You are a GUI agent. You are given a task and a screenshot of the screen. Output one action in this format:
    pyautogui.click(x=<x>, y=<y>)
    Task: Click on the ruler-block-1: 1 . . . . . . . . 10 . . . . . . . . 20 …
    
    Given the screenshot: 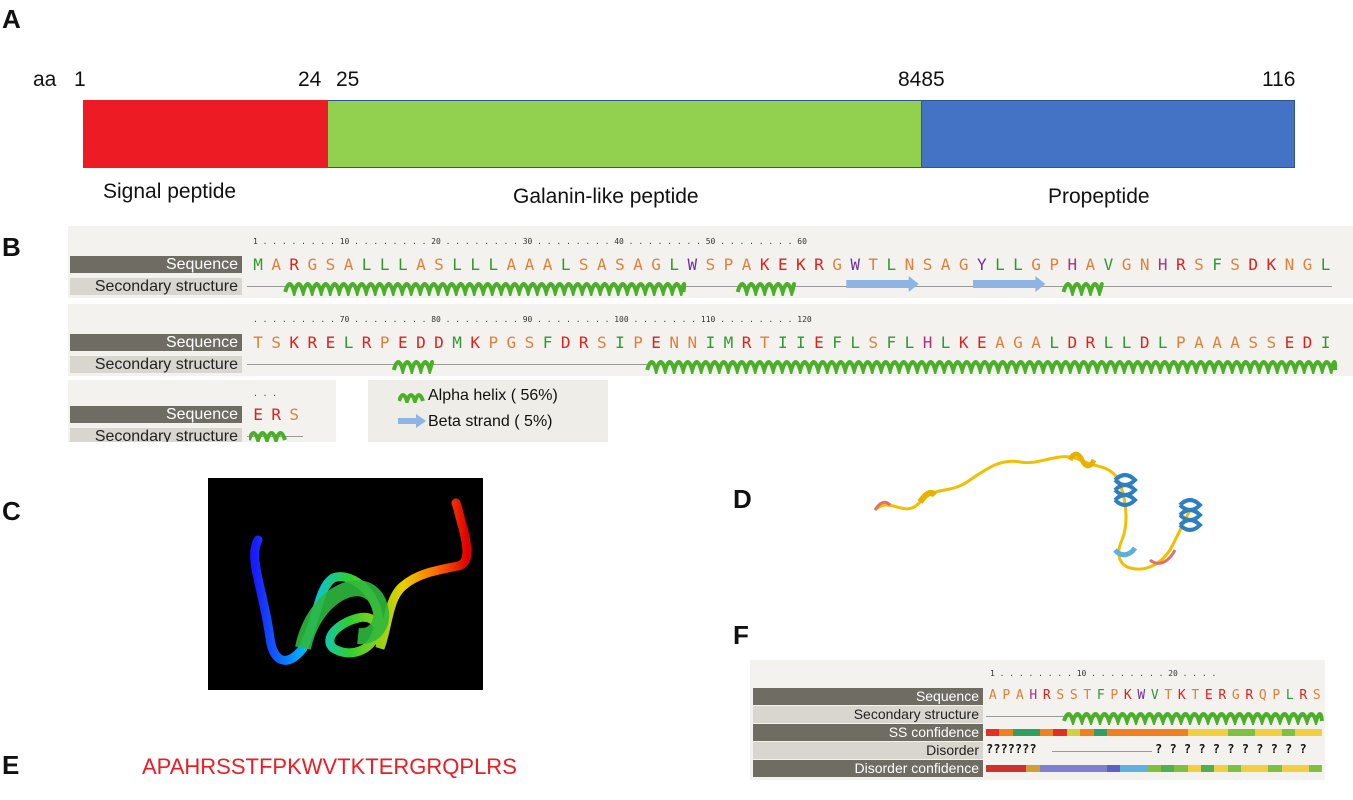 What is the action you would take?
    pyautogui.click(x=530, y=241)
    